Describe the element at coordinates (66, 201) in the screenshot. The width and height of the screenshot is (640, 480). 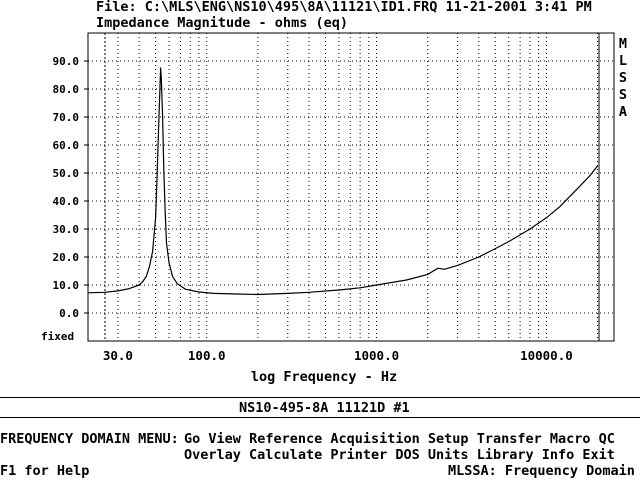
I see `y-tick-label: 40.0` at that location.